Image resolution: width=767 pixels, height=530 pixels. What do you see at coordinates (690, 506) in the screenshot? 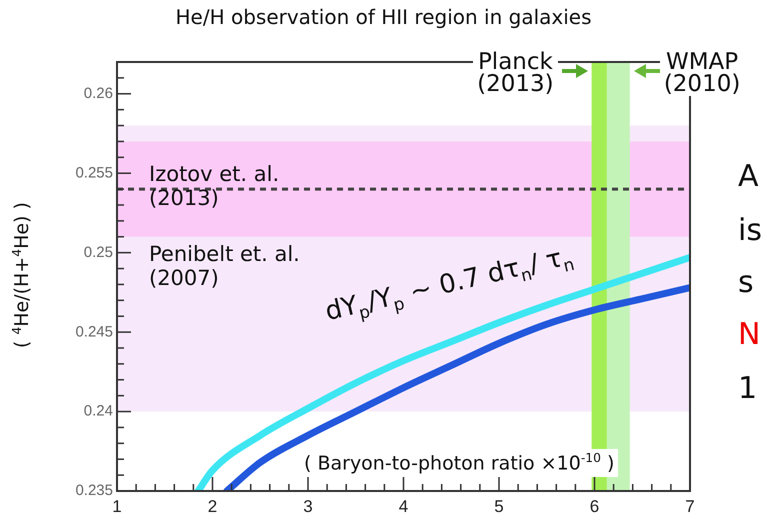
I see `x-tick-label: 7` at bounding box center [690, 506].